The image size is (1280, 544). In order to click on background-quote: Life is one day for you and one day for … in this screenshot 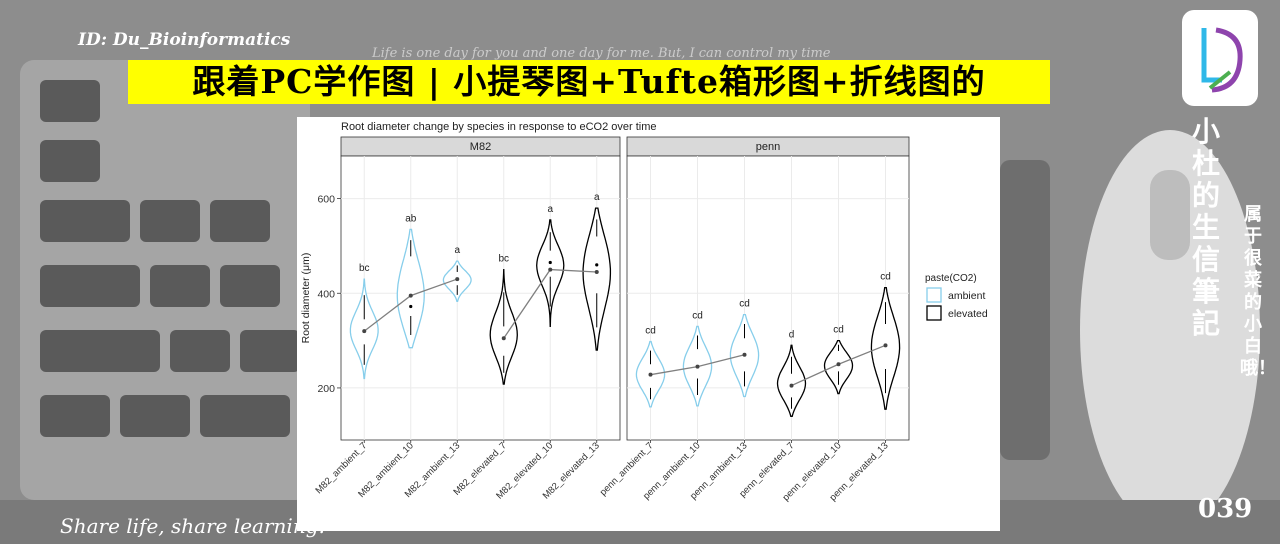, I will do `click(601, 53)`.